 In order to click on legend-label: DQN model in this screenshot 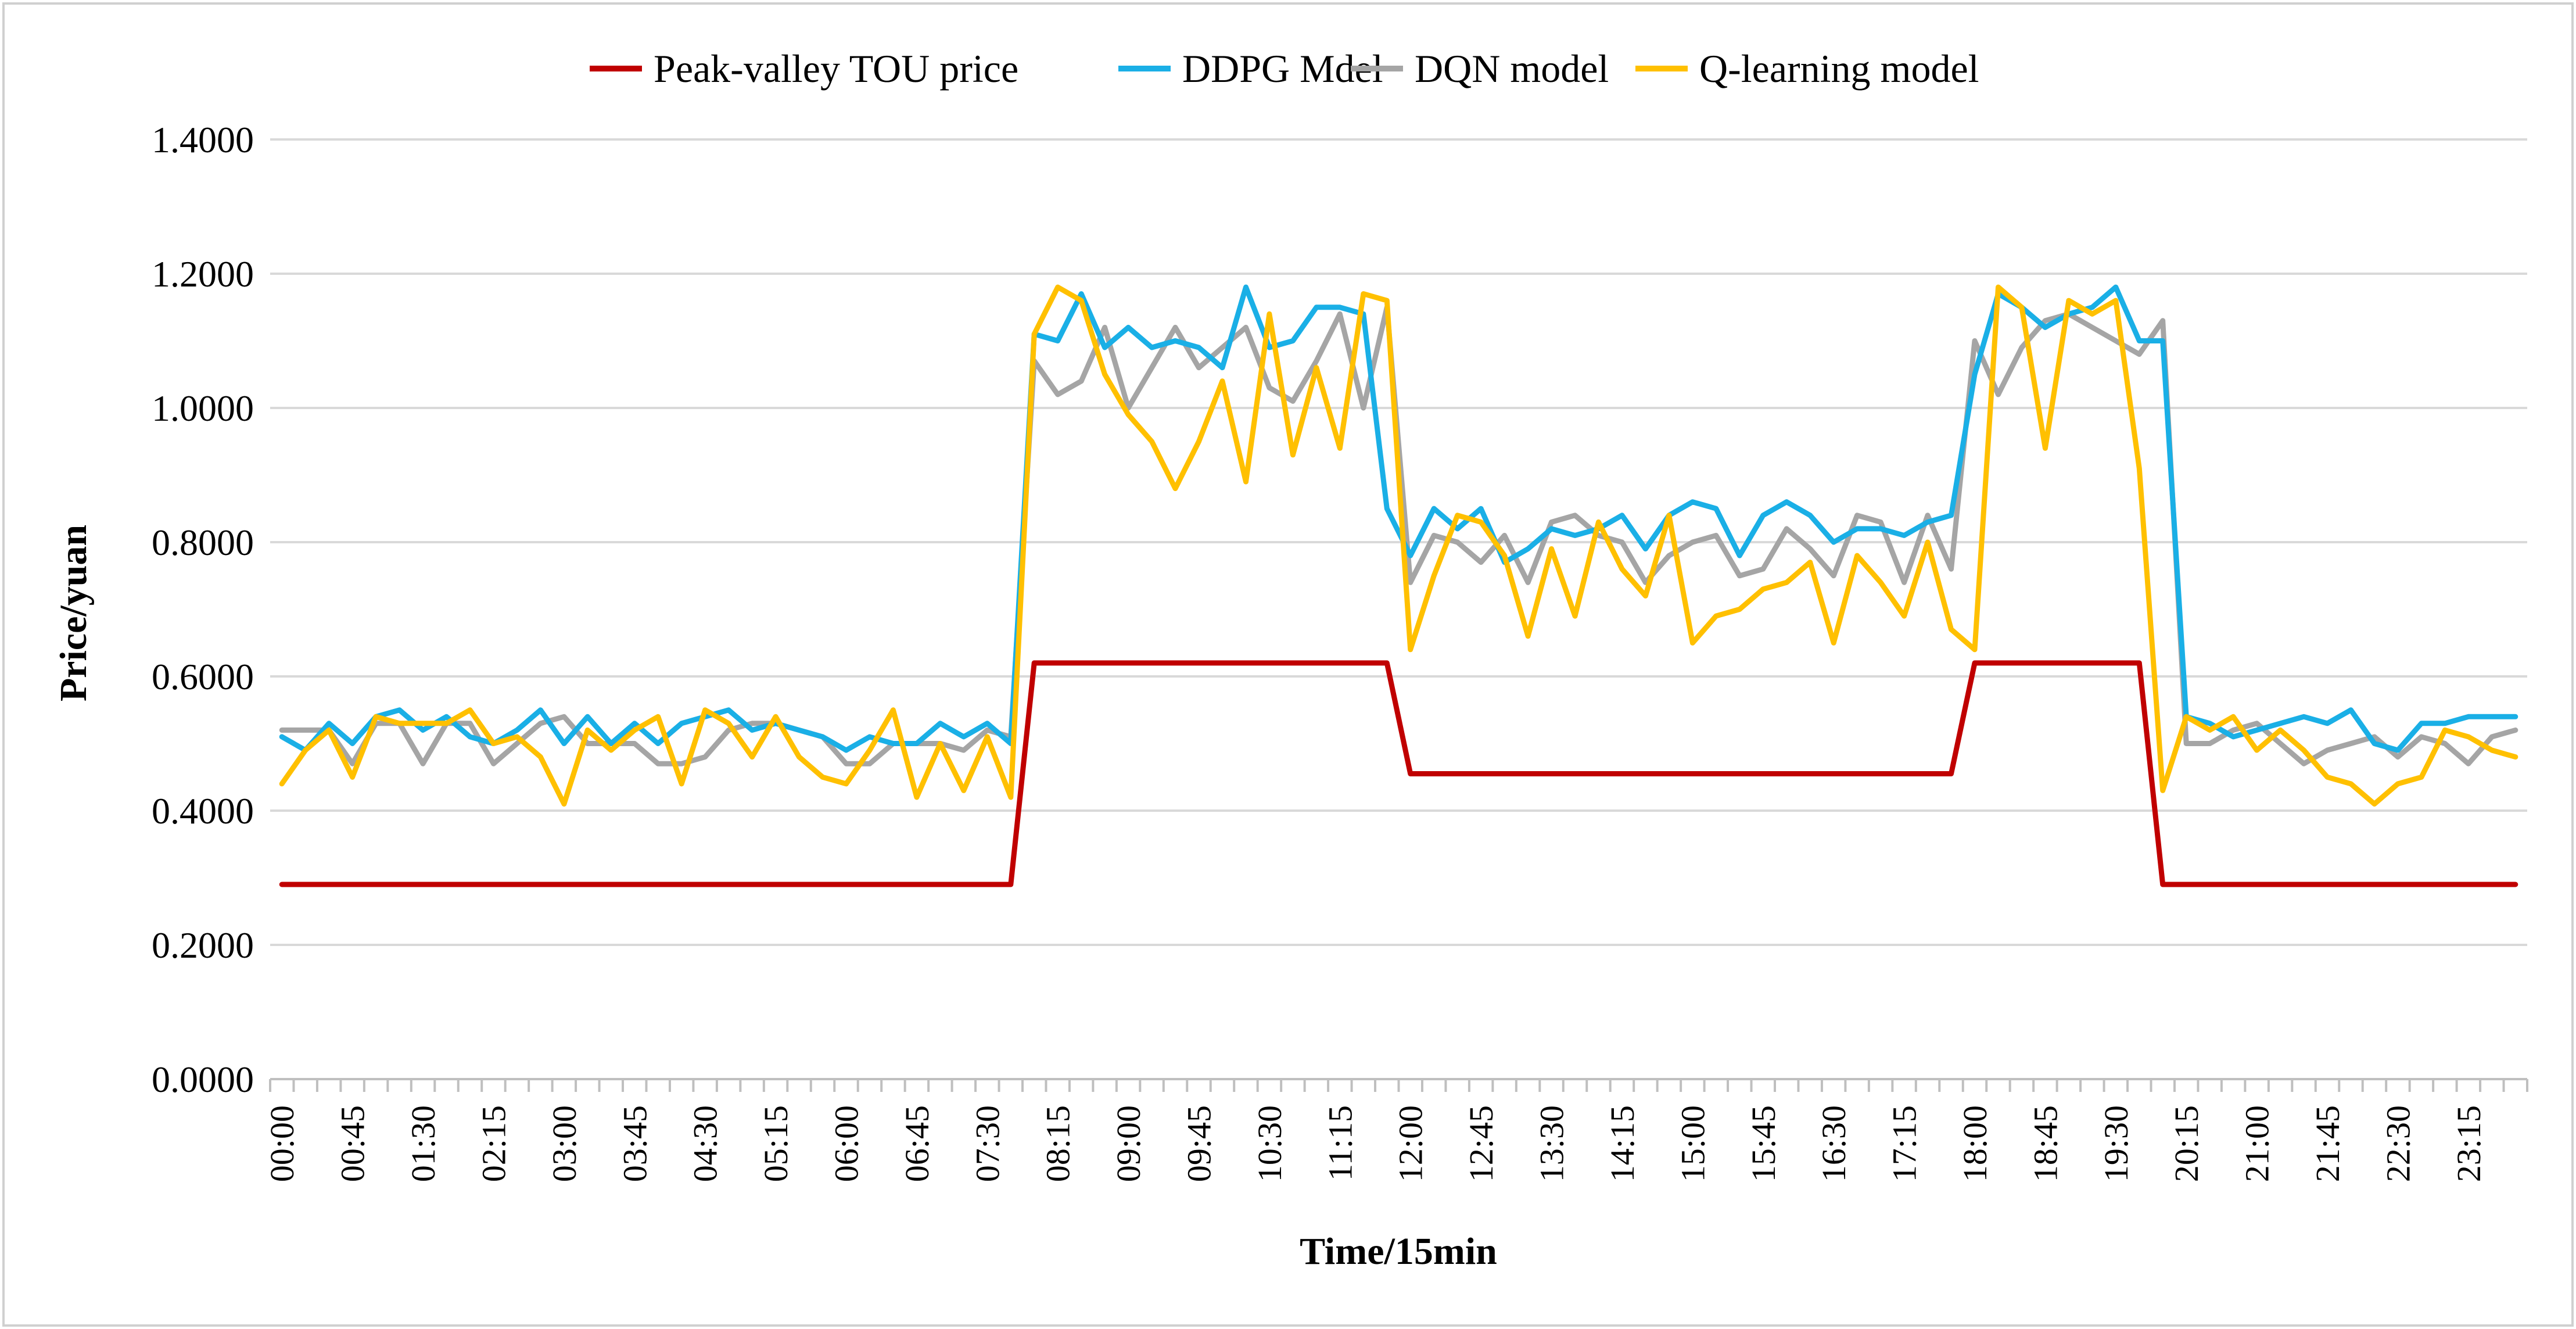, I will do `click(1512, 68)`.